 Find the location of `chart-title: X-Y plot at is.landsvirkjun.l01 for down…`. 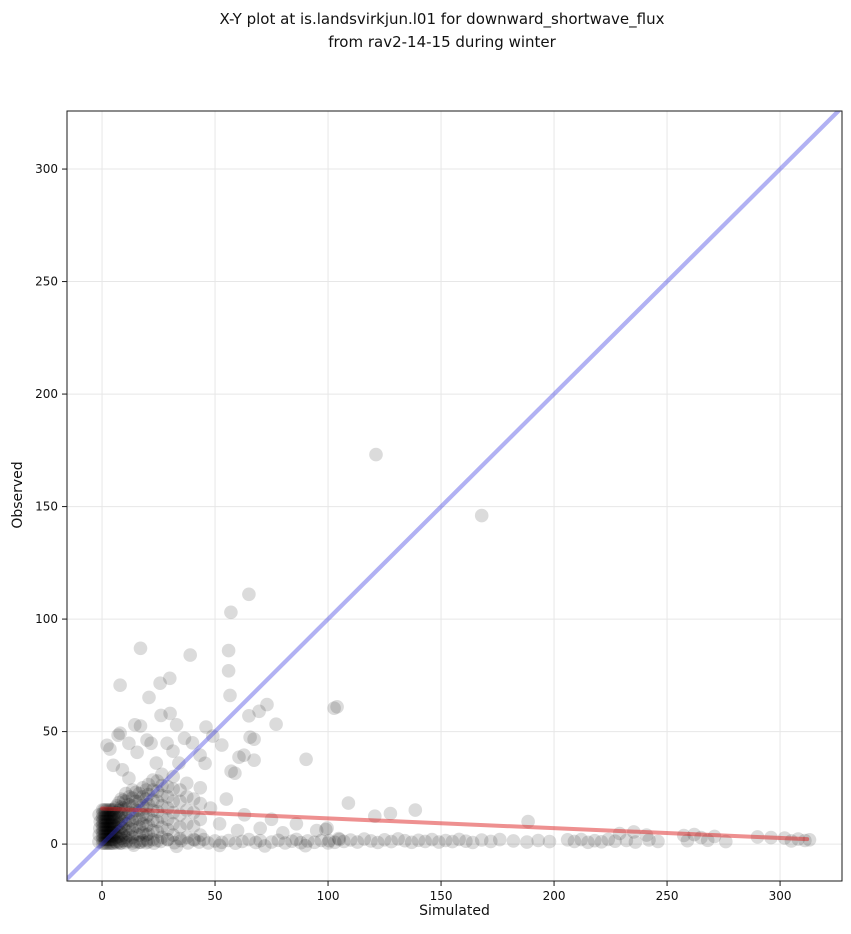

chart-title: X-Y plot at is.landsvirkjun.l01 for down… is located at coordinates (442, 31).